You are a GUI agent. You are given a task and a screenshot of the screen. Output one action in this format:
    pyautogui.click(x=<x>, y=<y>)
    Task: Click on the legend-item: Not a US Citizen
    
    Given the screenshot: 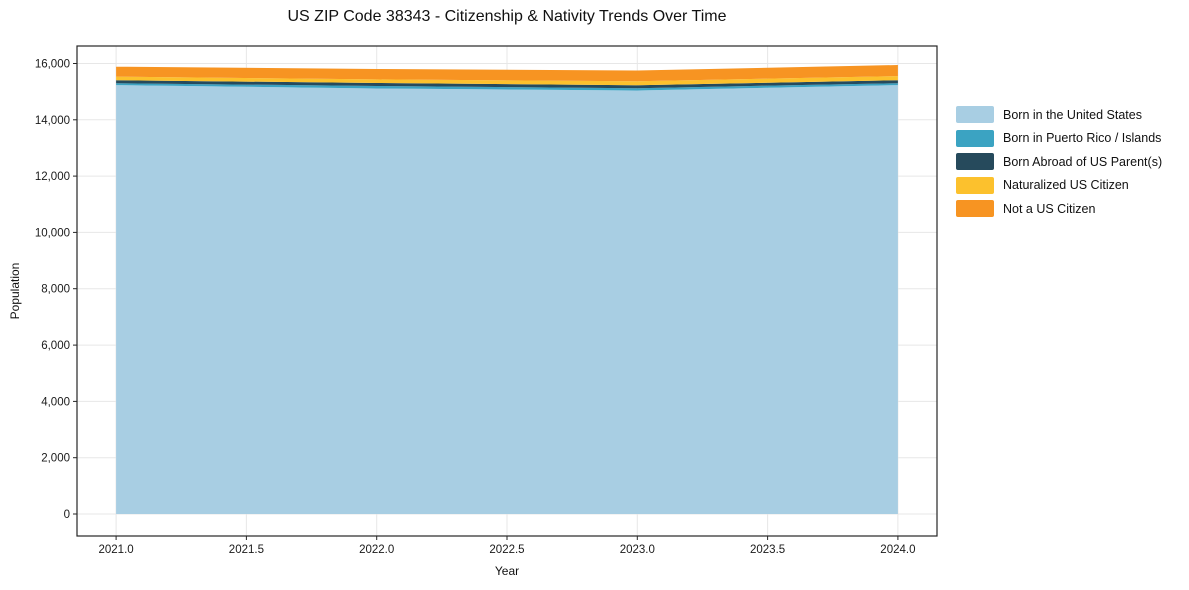 What is the action you would take?
    pyautogui.click(x=1059, y=208)
    